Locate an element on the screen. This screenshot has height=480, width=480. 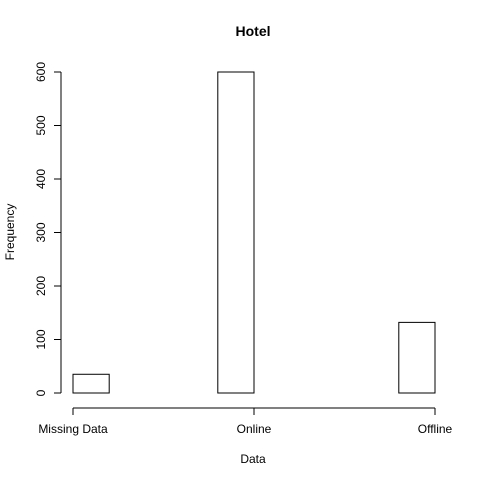
y-tick-label-600: 600 is located at coordinates (41, 72).